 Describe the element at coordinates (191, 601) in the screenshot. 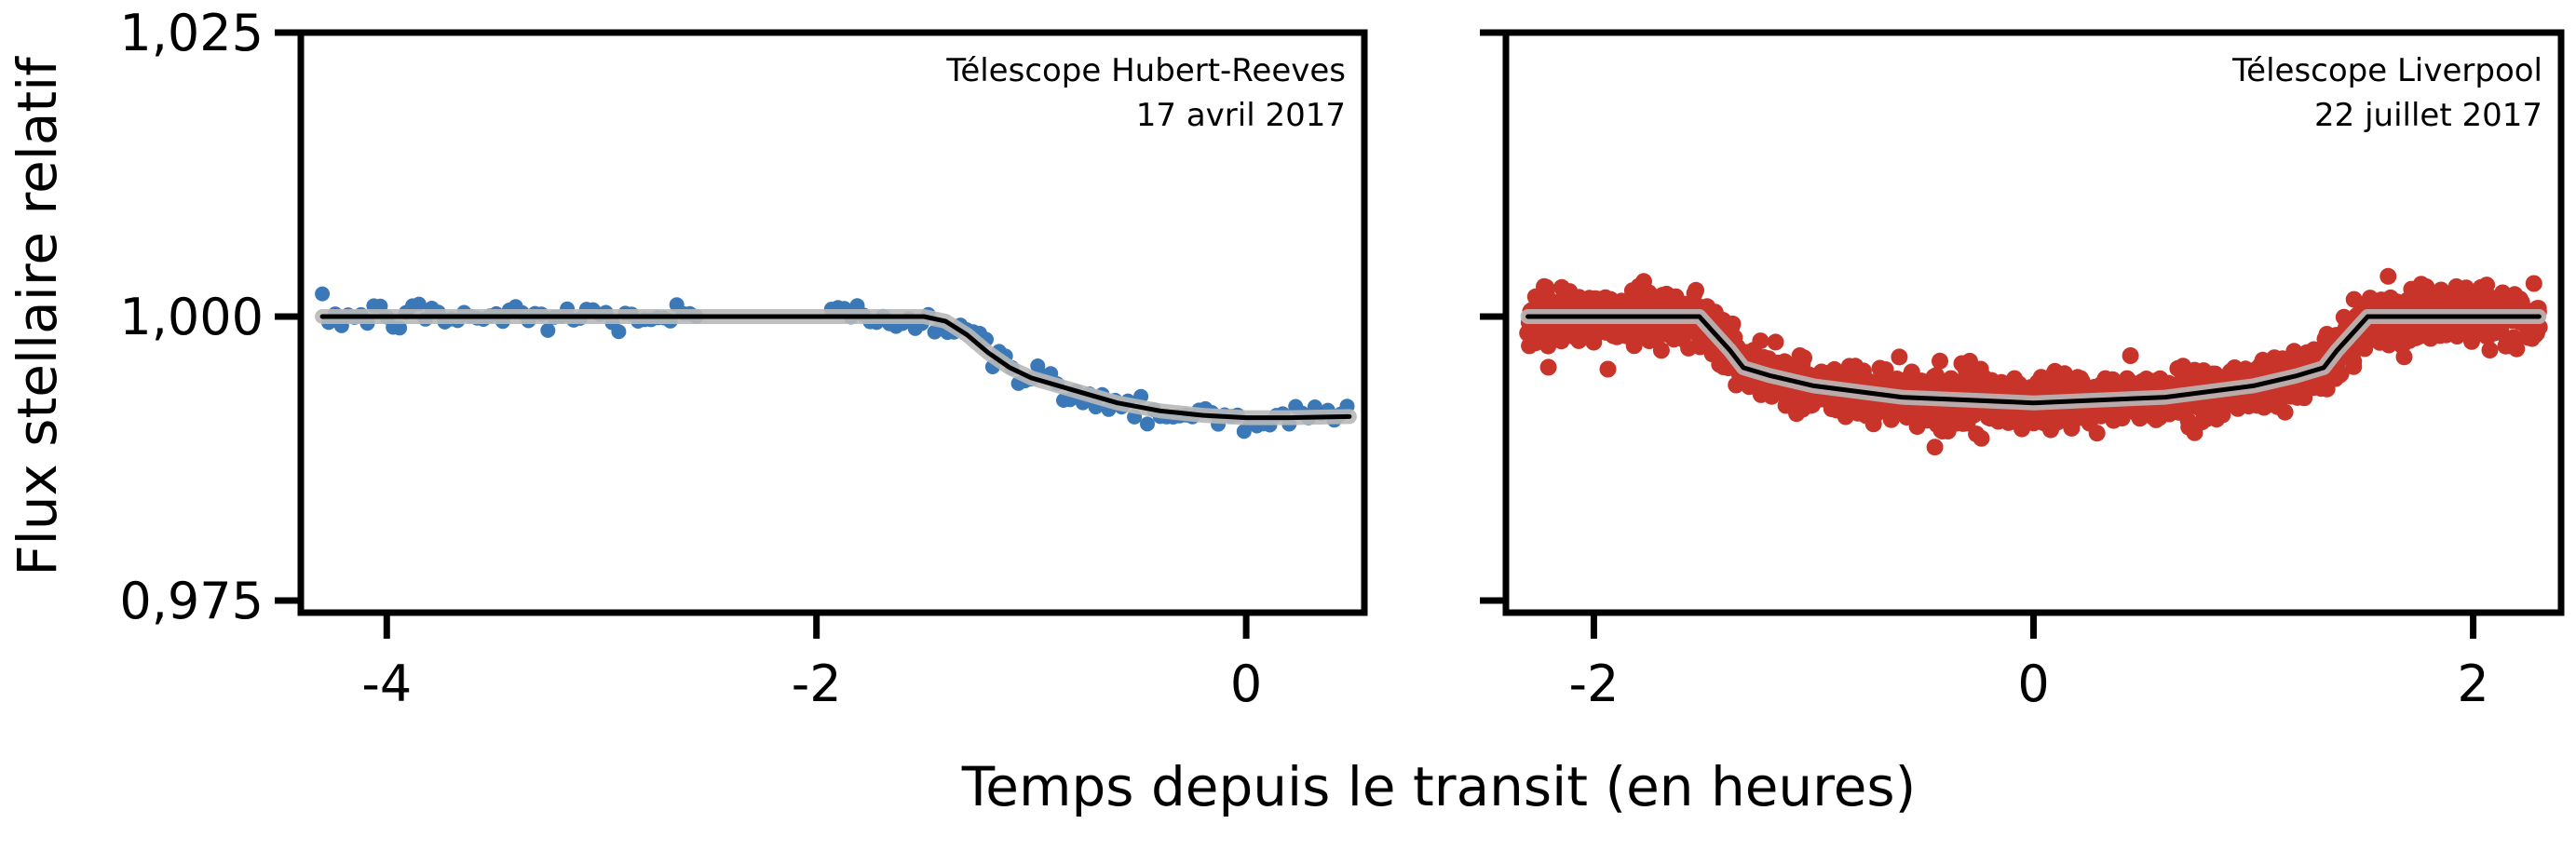

I see `y-tick-label: 0,975` at that location.